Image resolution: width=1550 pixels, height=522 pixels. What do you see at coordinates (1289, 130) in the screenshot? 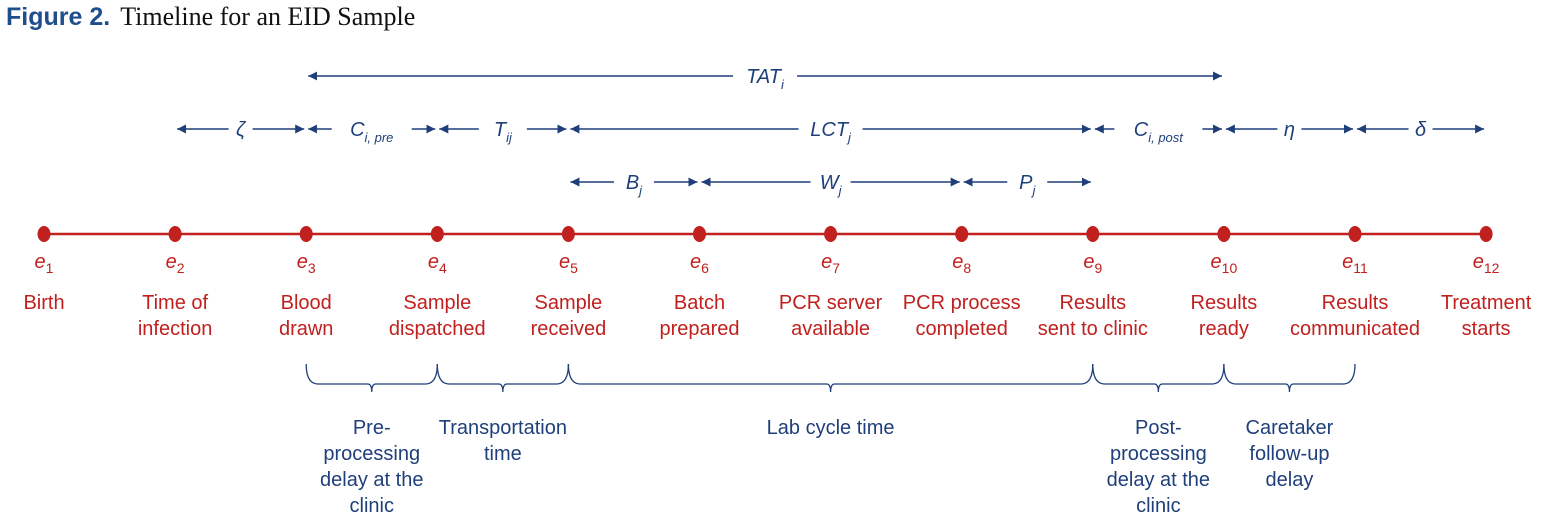
I see `interval-label: η` at bounding box center [1289, 130].